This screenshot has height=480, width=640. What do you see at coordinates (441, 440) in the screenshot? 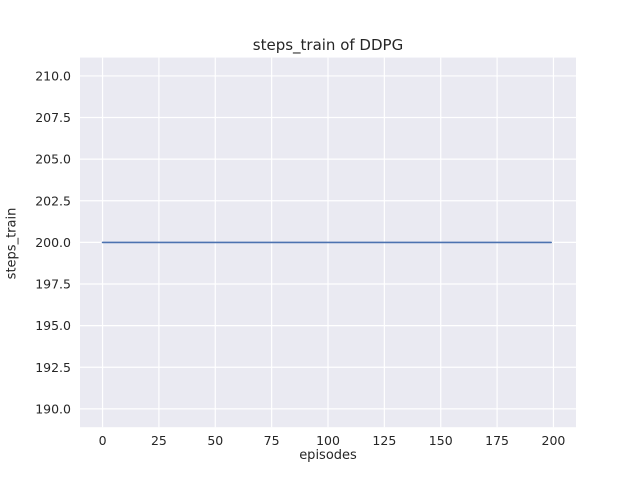
I see `x-tick-label: 150` at bounding box center [441, 440].